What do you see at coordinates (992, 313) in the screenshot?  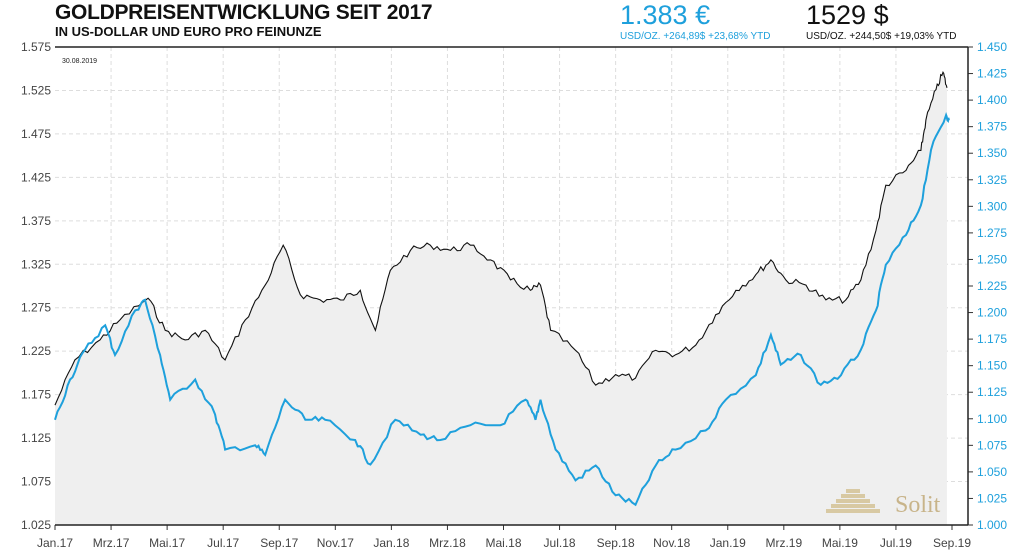 I see `y-right-tick-label: 1.200` at bounding box center [992, 313].